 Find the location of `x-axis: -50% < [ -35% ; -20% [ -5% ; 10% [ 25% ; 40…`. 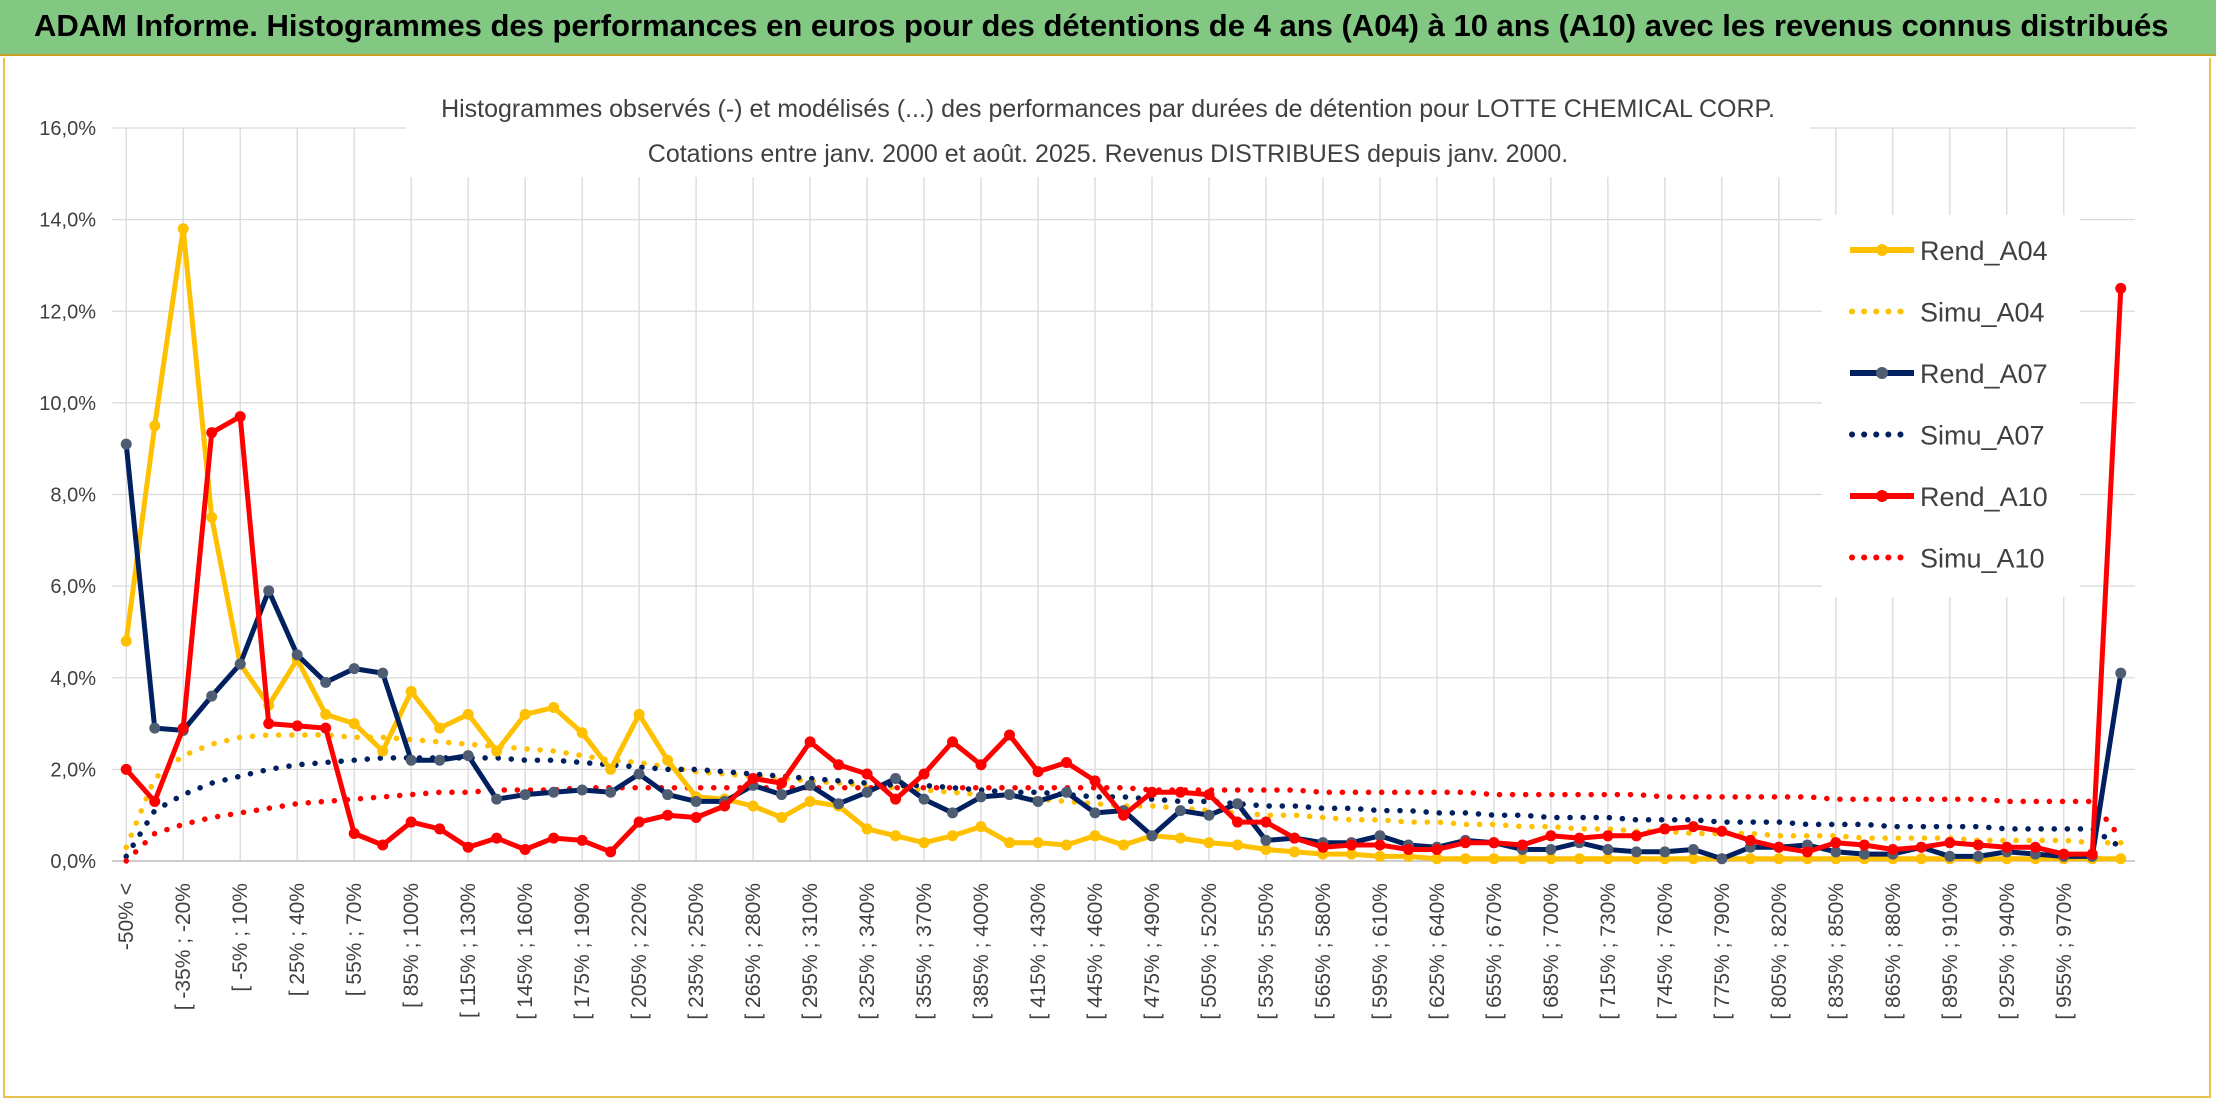

x-axis: -50% < [ -35% ; -20% [ -5% ; 10% [ 25% ; 40… is located at coordinates (1123, 940).